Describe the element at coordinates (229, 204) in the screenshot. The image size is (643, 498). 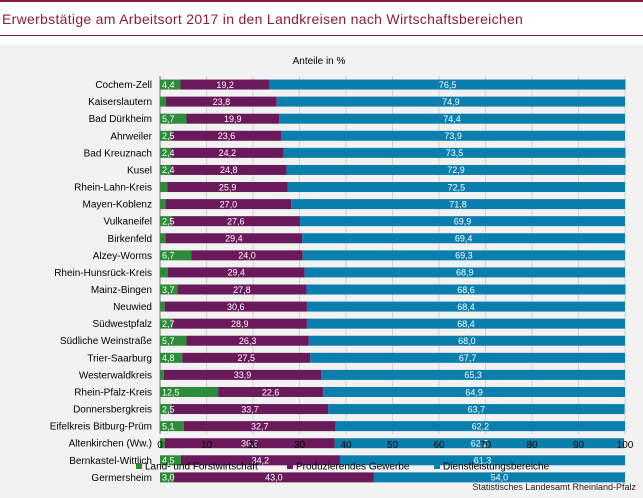
I see `data-label: 27,0` at that location.